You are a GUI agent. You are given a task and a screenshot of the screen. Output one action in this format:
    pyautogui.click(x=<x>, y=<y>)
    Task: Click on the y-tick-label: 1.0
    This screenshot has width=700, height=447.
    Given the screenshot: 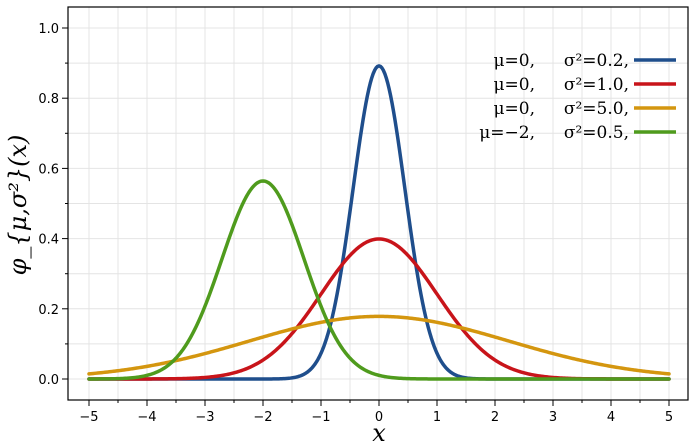 What is the action you would take?
    pyautogui.click(x=48, y=29)
    